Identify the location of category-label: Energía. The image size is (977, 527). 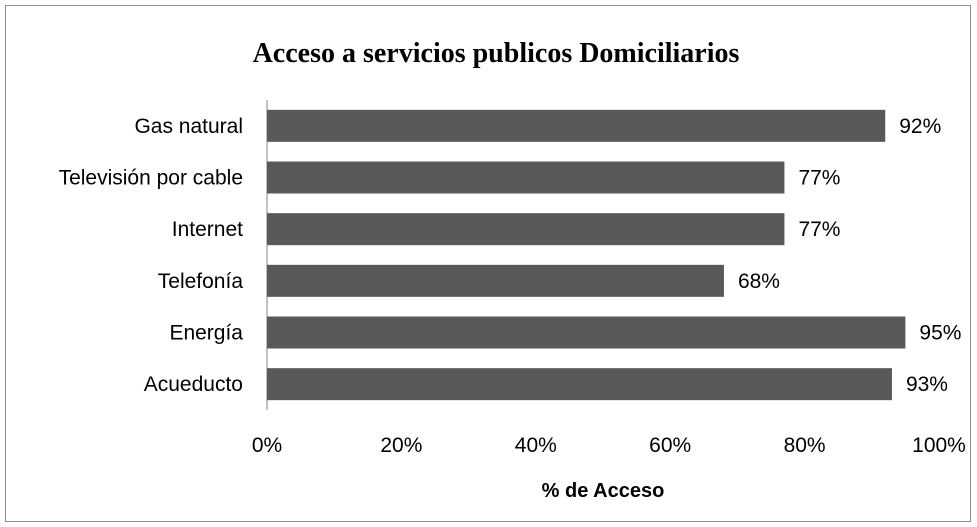
(206, 333).